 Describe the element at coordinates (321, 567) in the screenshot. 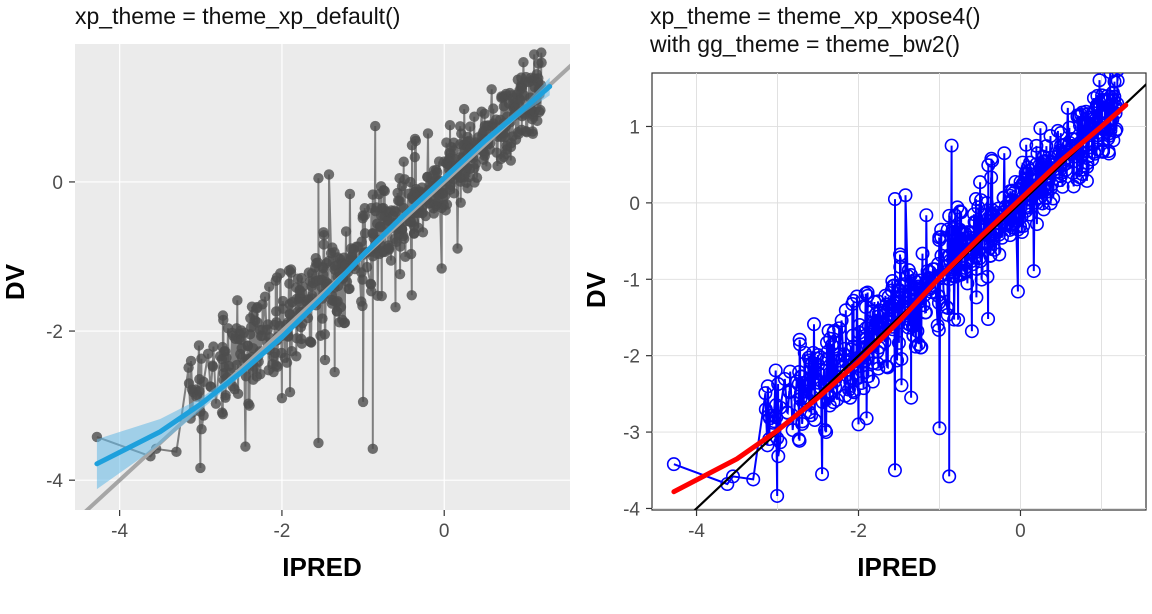

I see `x-axis-title: IPRED` at that location.